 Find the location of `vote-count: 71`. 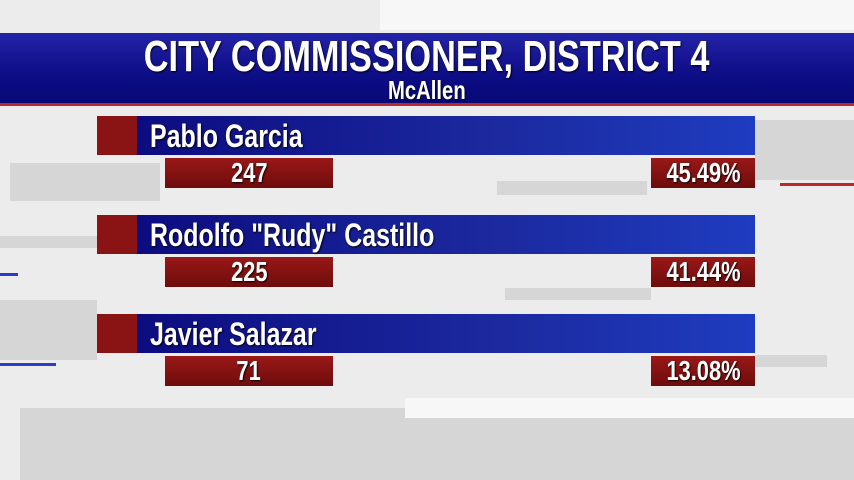

vote-count: 71 is located at coordinates (249, 371).